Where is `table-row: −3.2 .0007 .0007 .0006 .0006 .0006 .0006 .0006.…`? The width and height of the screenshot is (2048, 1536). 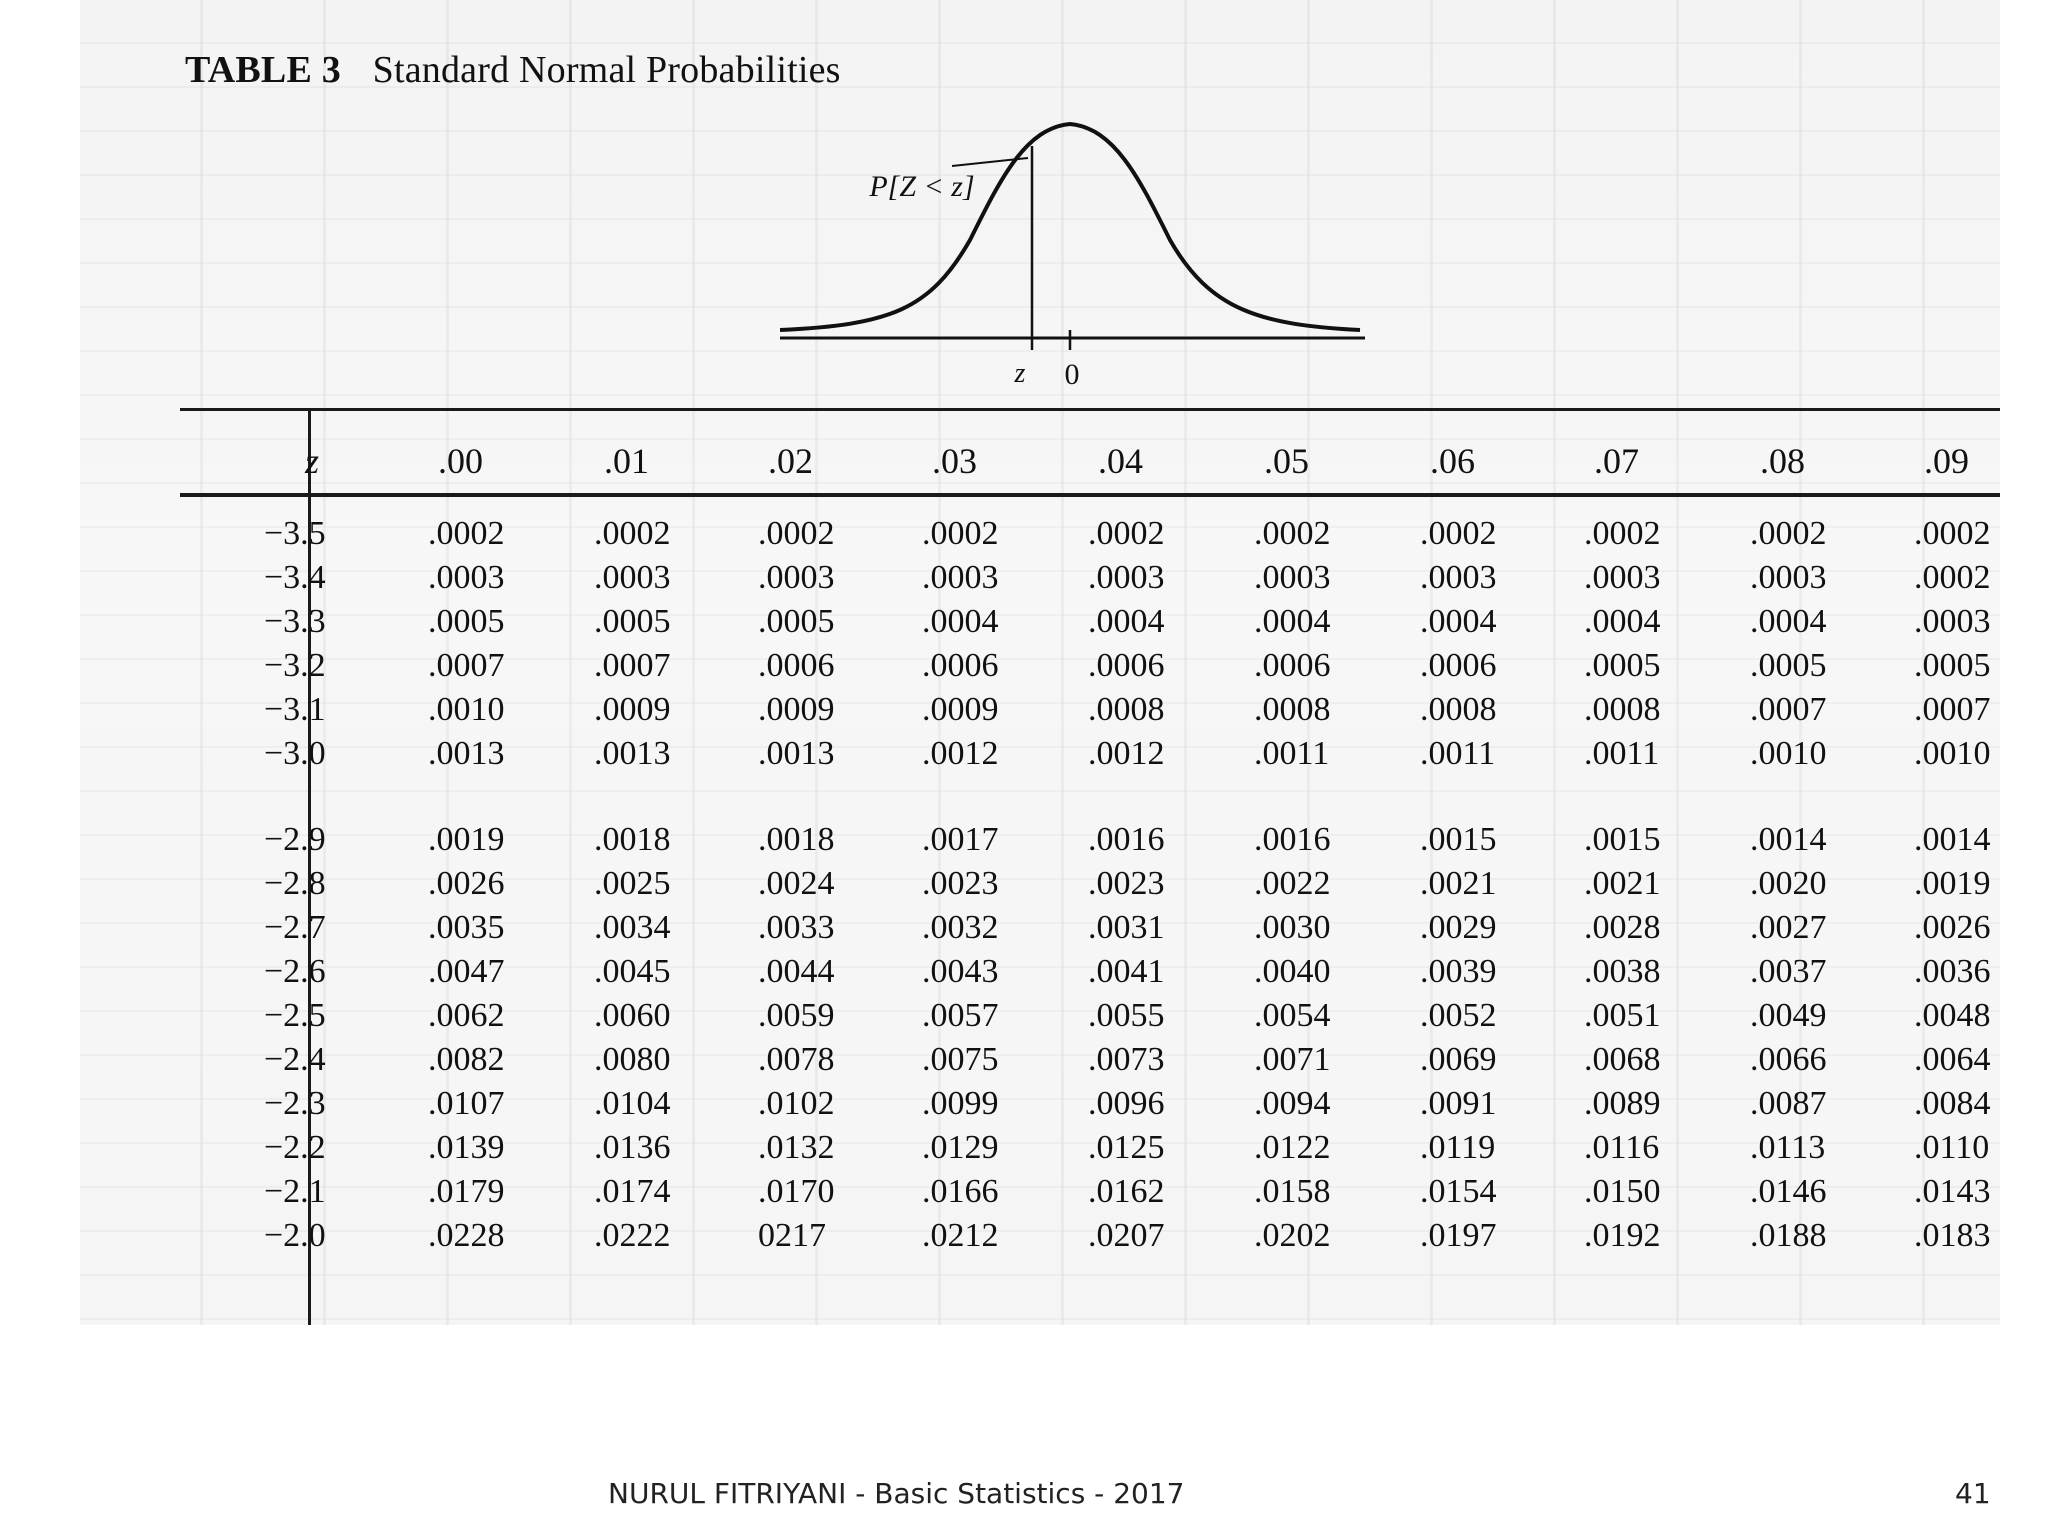
table-row: −3.2 .0007 .0007 .0006 .0006 .0006 .0006 .0006.… is located at coordinates (1090, 666).